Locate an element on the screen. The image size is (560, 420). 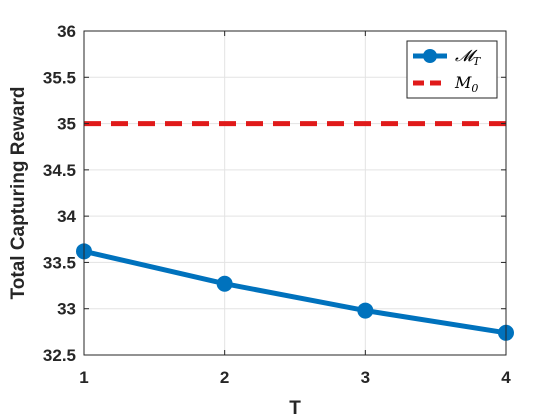
x-tick-label: 4 is located at coordinates (506, 377).